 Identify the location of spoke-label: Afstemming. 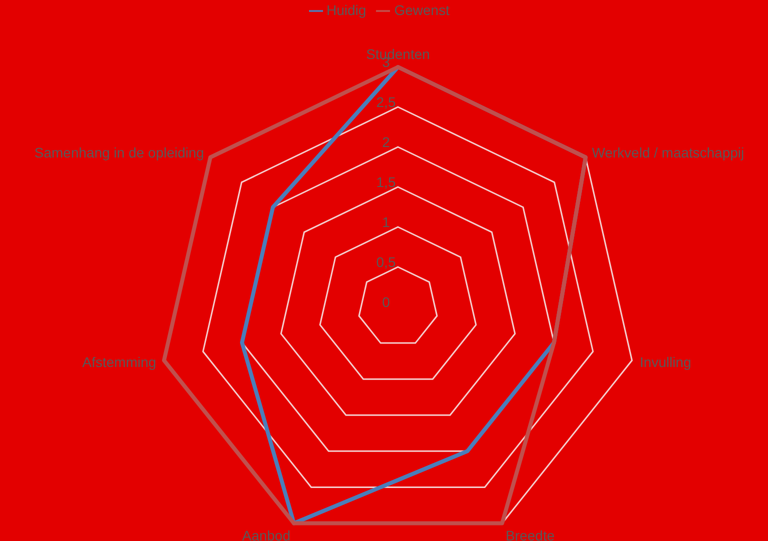
(119, 362).